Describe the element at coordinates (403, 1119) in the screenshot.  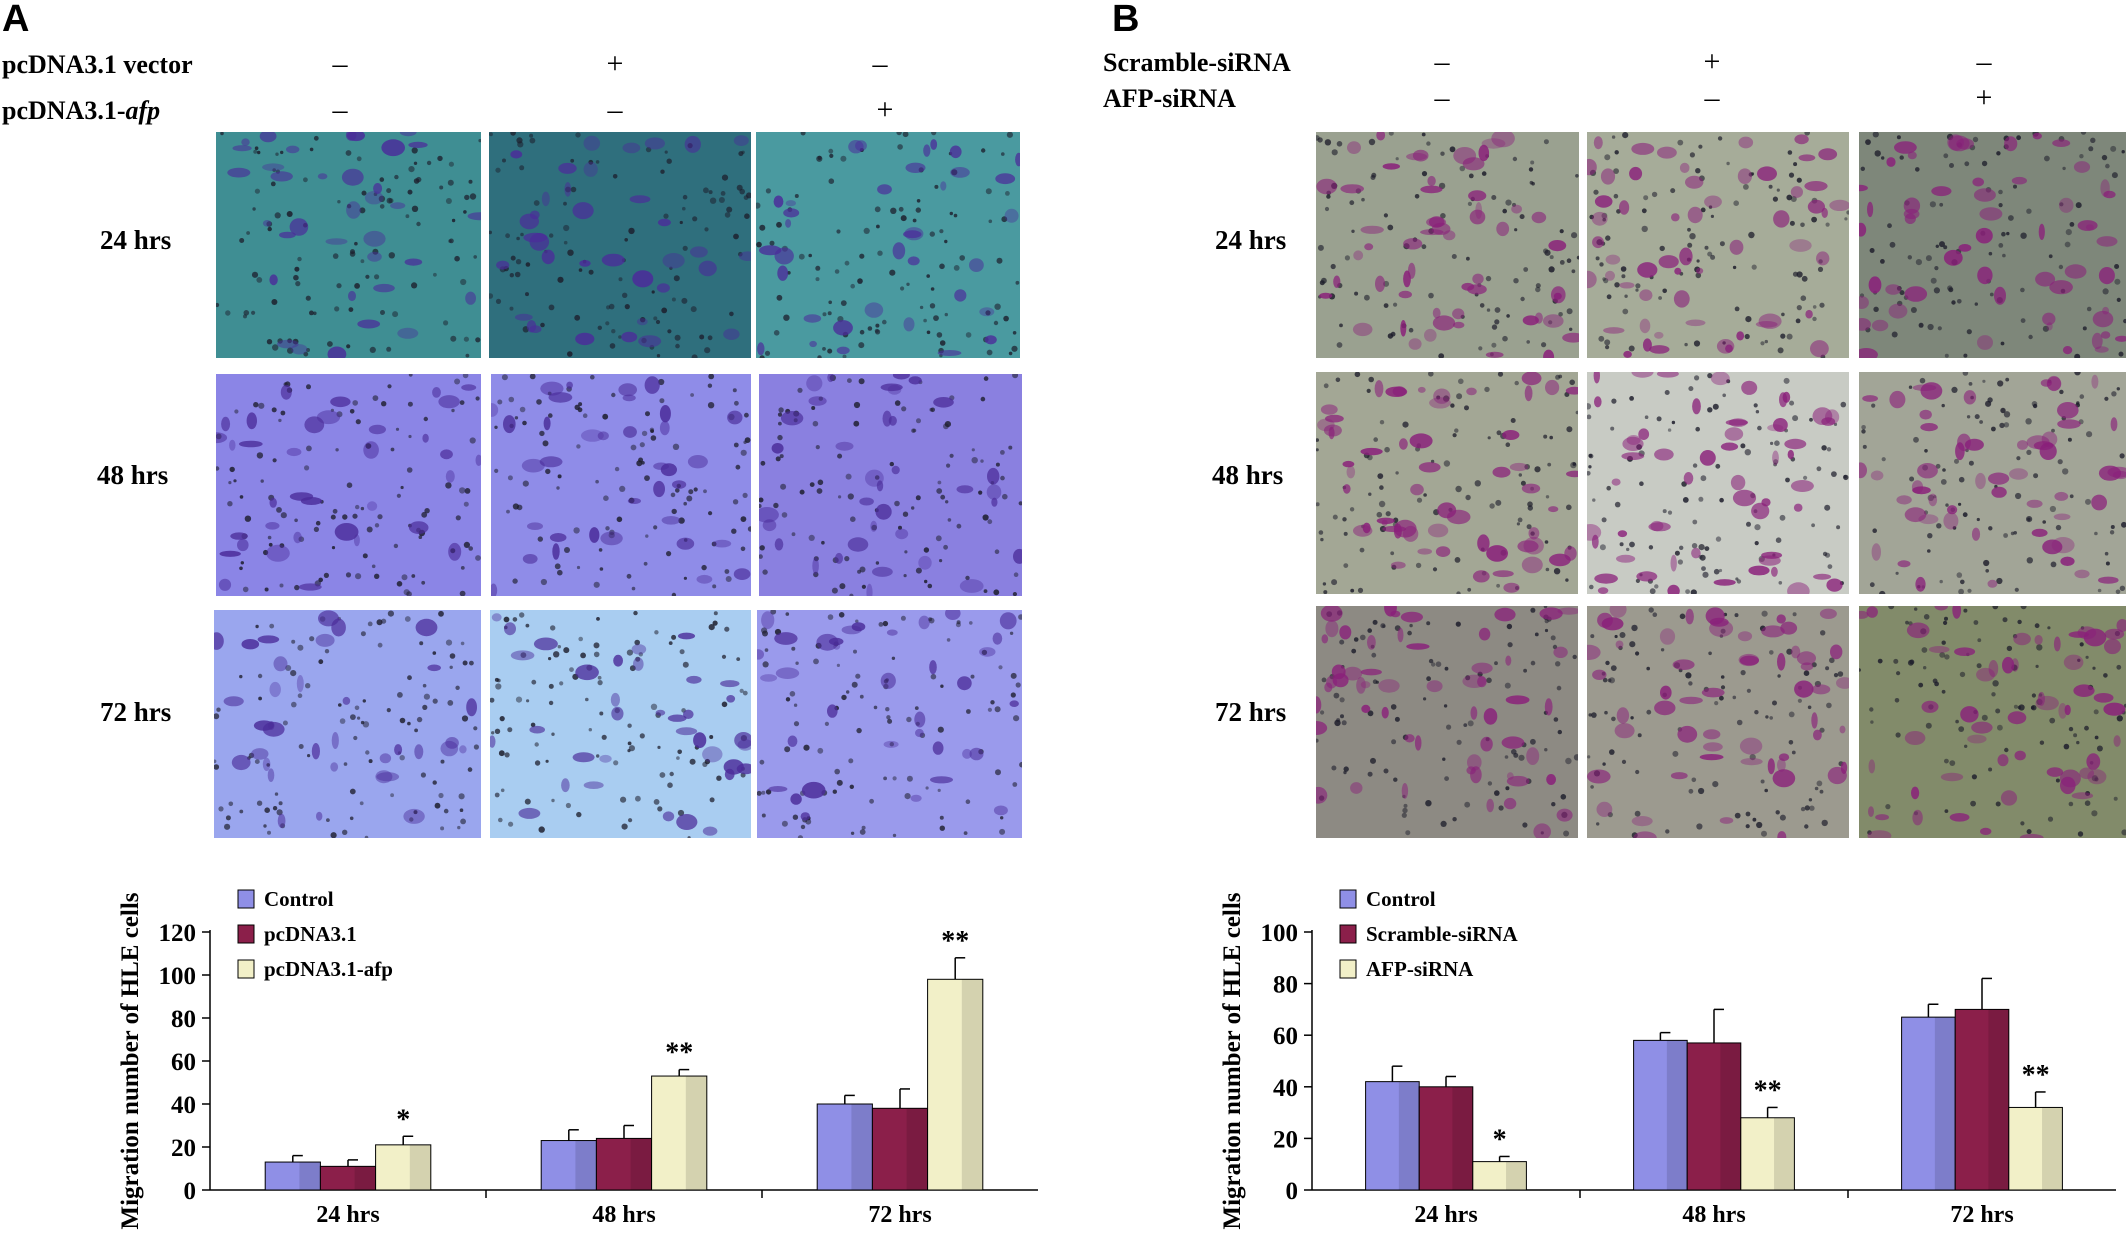
I see `panel-a-significance-label: *` at that location.